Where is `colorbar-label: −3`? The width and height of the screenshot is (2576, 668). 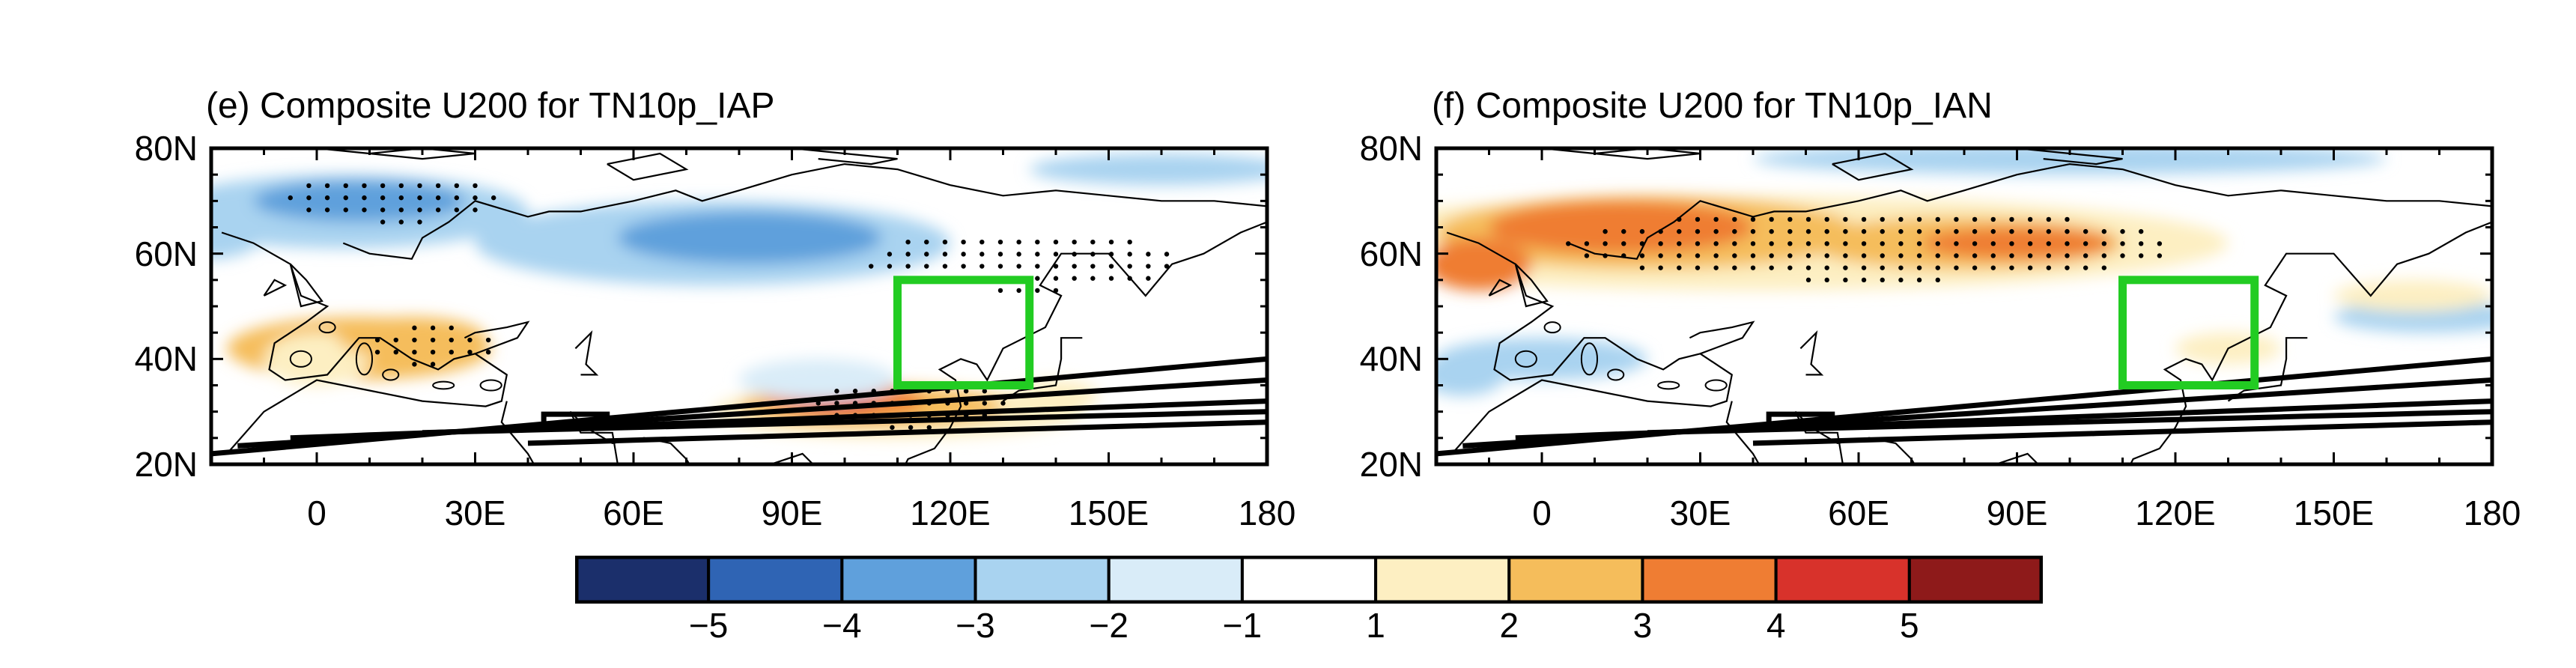 colorbar-label: −3 is located at coordinates (975, 625).